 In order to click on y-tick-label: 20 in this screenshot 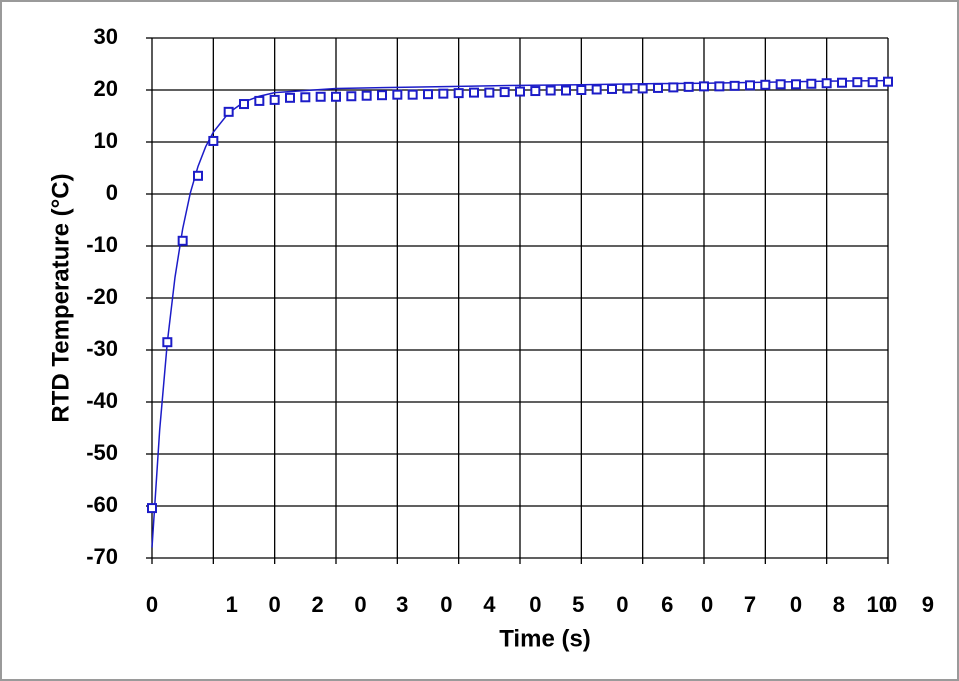, I will do `click(106, 88)`.